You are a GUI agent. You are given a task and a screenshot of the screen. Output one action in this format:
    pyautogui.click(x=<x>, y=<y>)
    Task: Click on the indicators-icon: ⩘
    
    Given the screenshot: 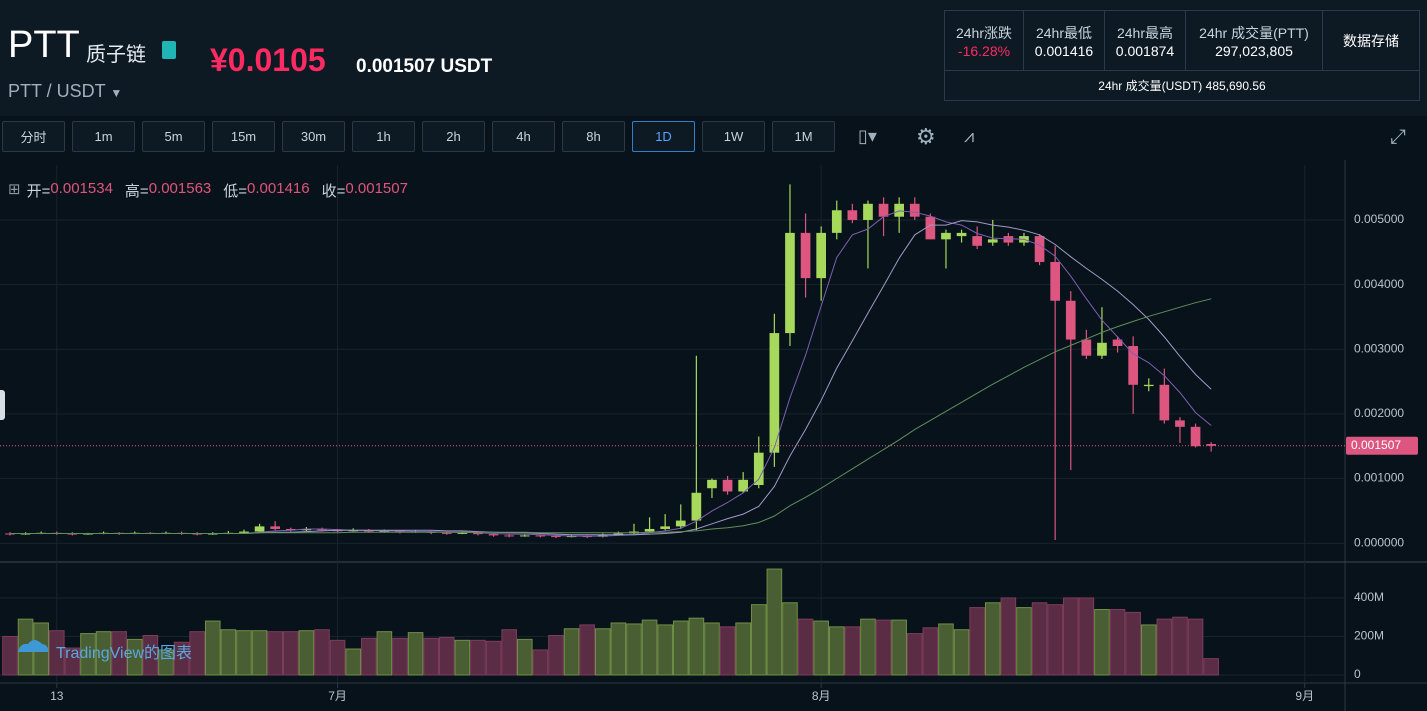 What is the action you would take?
    pyautogui.click(x=969, y=136)
    